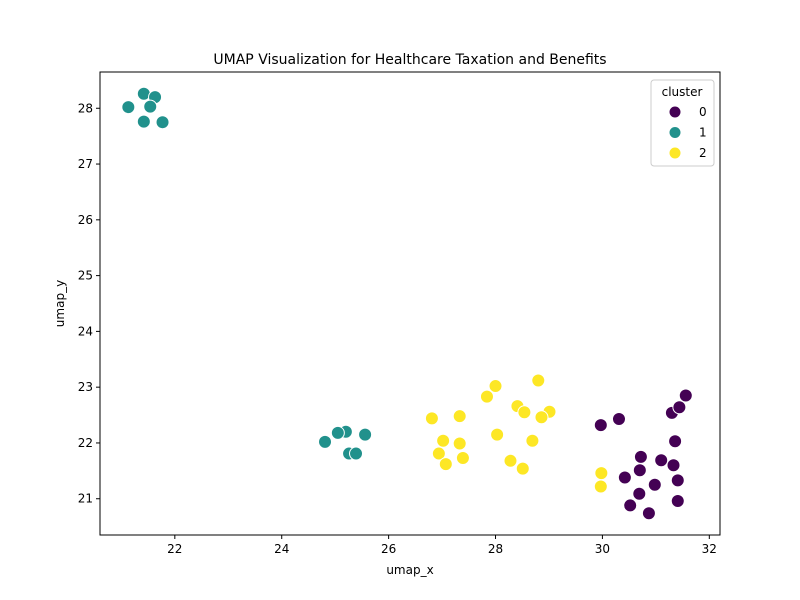 The height and width of the screenshot is (600, 800). Describe the element at coordinates (703, 133) in the screenshot. I see `legend-label-cluster-1: 1` at that location.